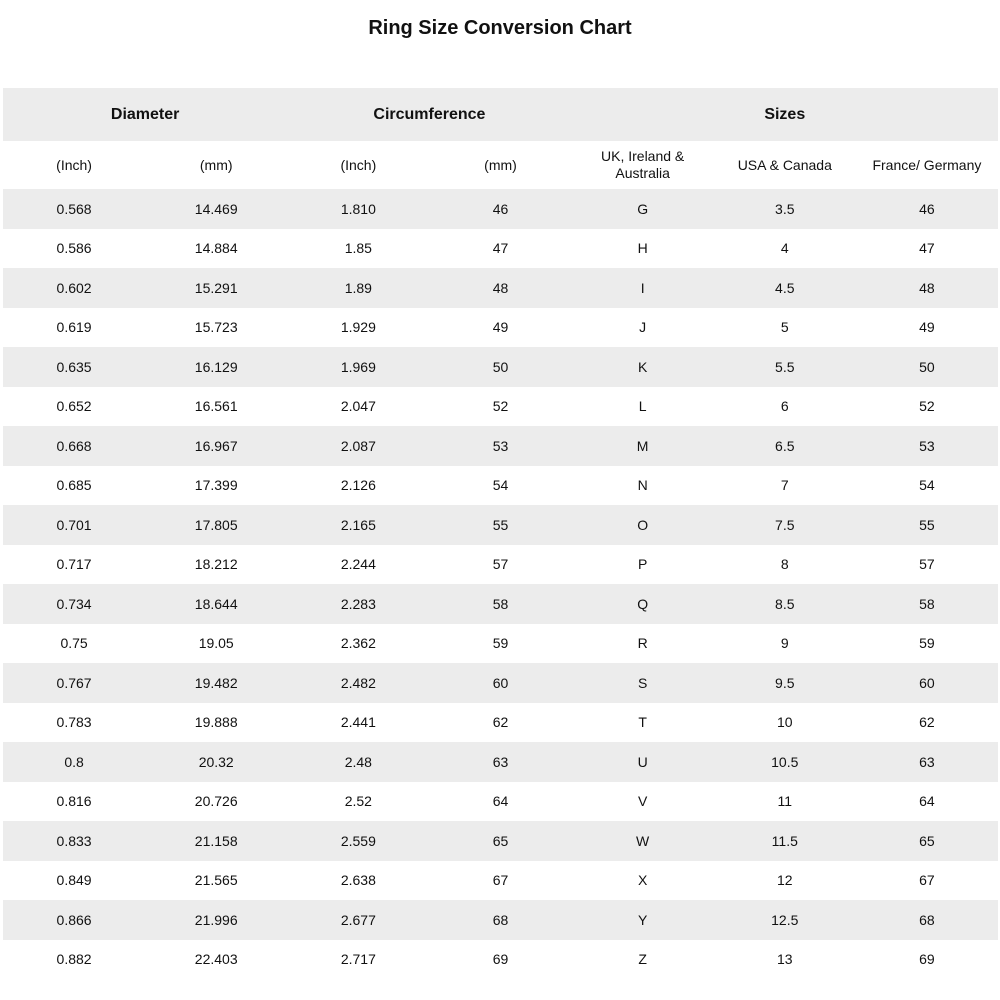 This screenshot has height=1000, width=1000. Describe the element at coordinates (784, 327) in the screenshot. I see `cell-us-size: 5` at that location.